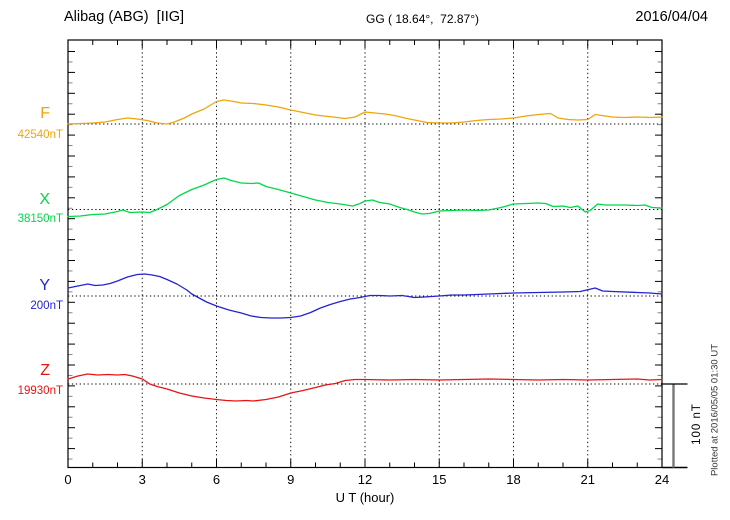 The height and width of the screenshot is (520, 730). I want to click on x-tick-label-24: 24, so click(662, 479).